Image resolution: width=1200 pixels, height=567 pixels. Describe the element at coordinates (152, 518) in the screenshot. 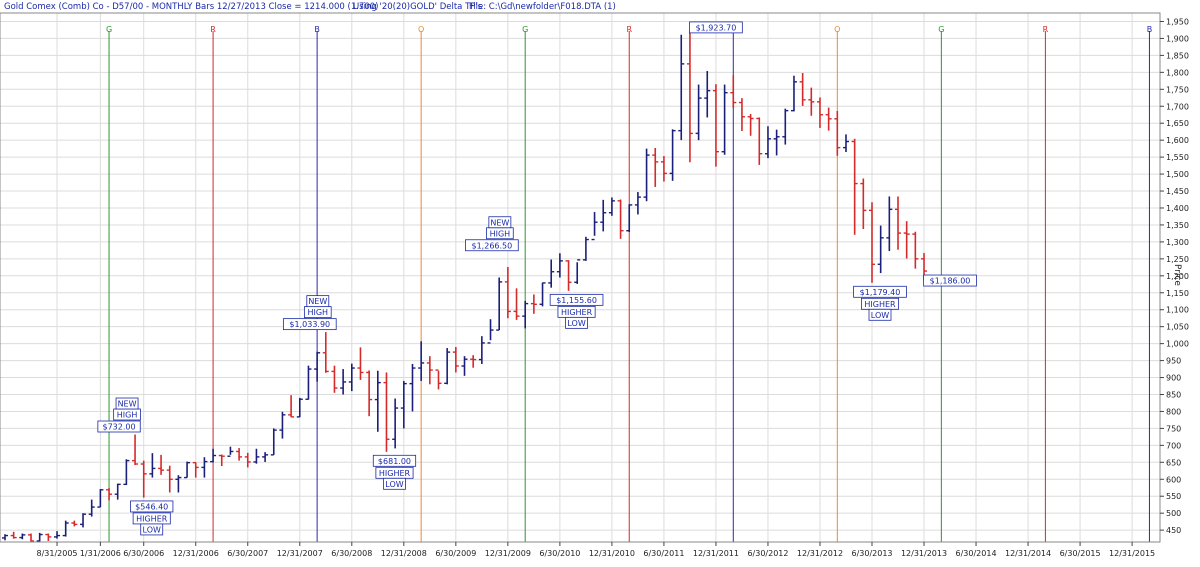

I see `annotation: $546.40 HIGHER LOW` at that location.